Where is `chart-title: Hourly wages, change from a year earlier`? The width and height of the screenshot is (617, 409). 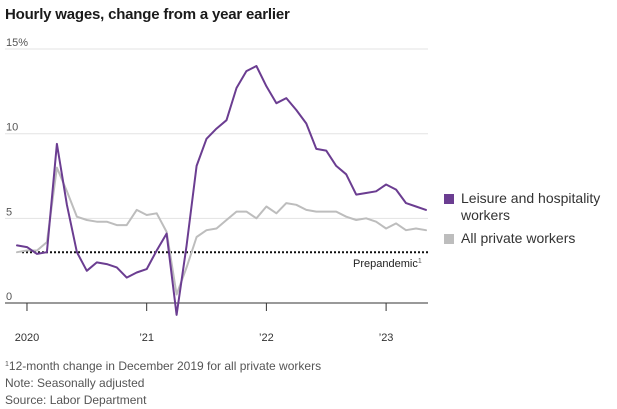 chart-title: Hourly wages, change from a year earlier is located at coordinates (147, 14).